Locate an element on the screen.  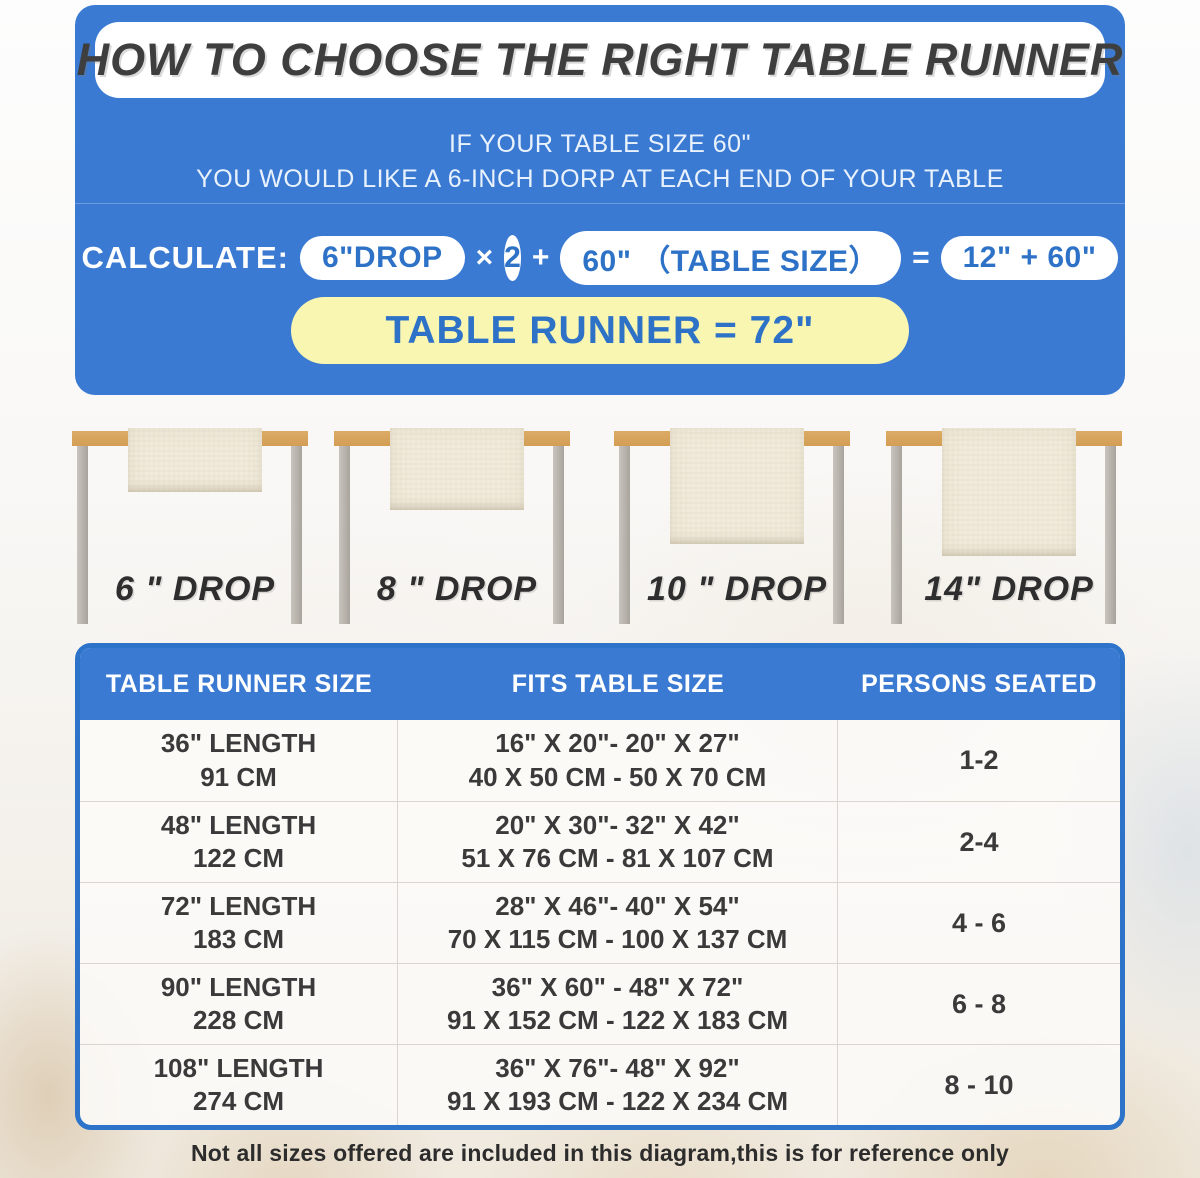
persons-seated-cell: 2-4 is located at coordinates (979, 841).